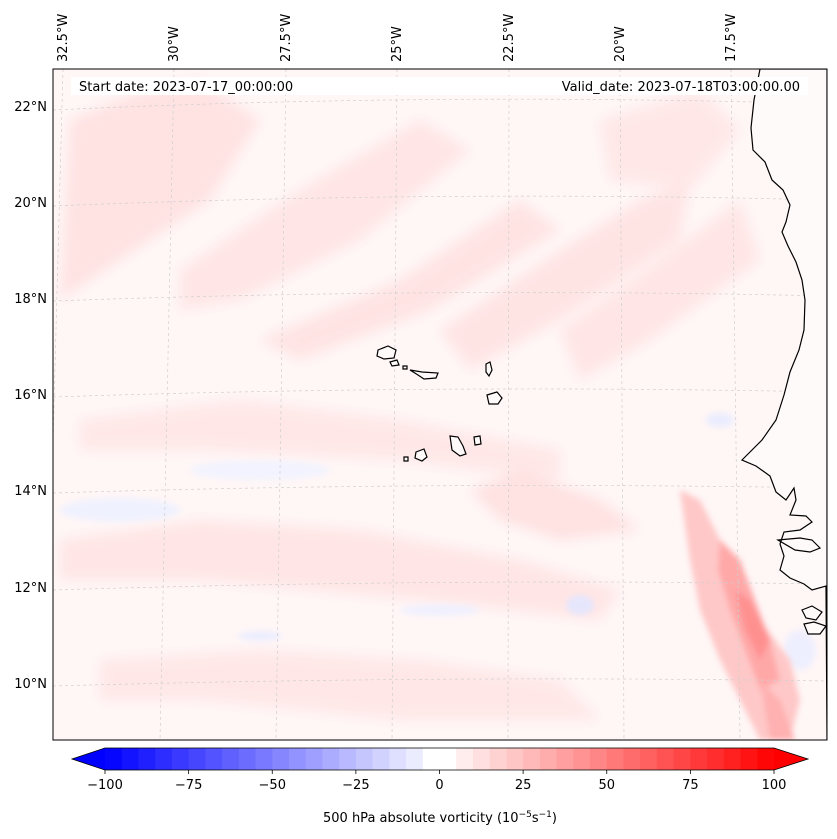 The width and height of the screenshot is (837, 839). What do you see at coordinates (397, 44) in the screenshot?
I see `lon-tick-label: 25°W` at bounding box center [397, 44].